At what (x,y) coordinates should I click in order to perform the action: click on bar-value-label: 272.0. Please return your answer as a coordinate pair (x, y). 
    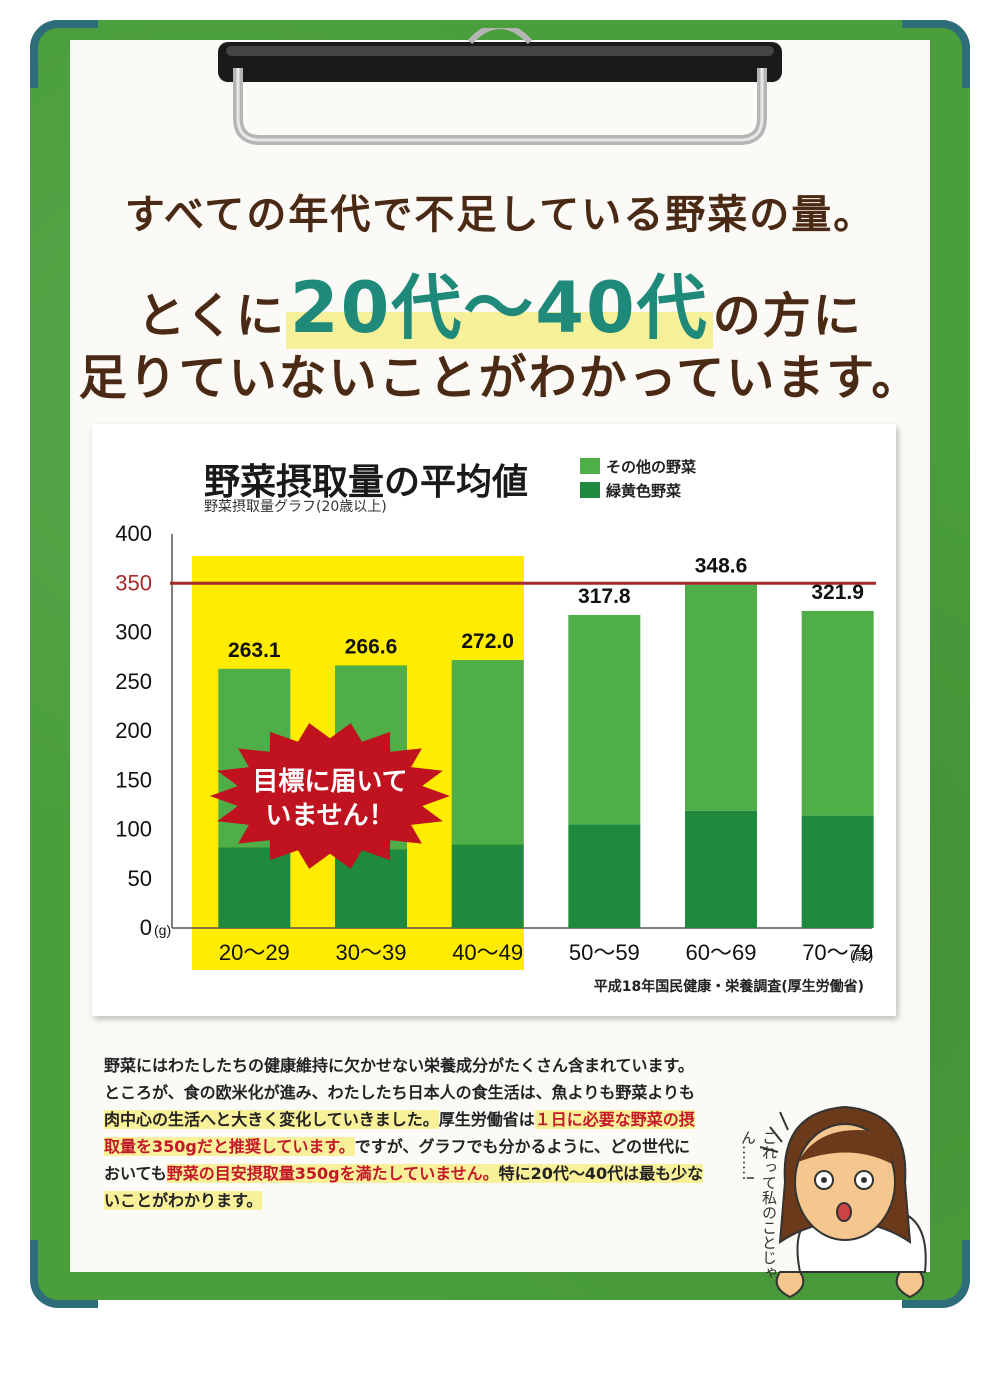
    Looking at the image, I should click on (487, 641).